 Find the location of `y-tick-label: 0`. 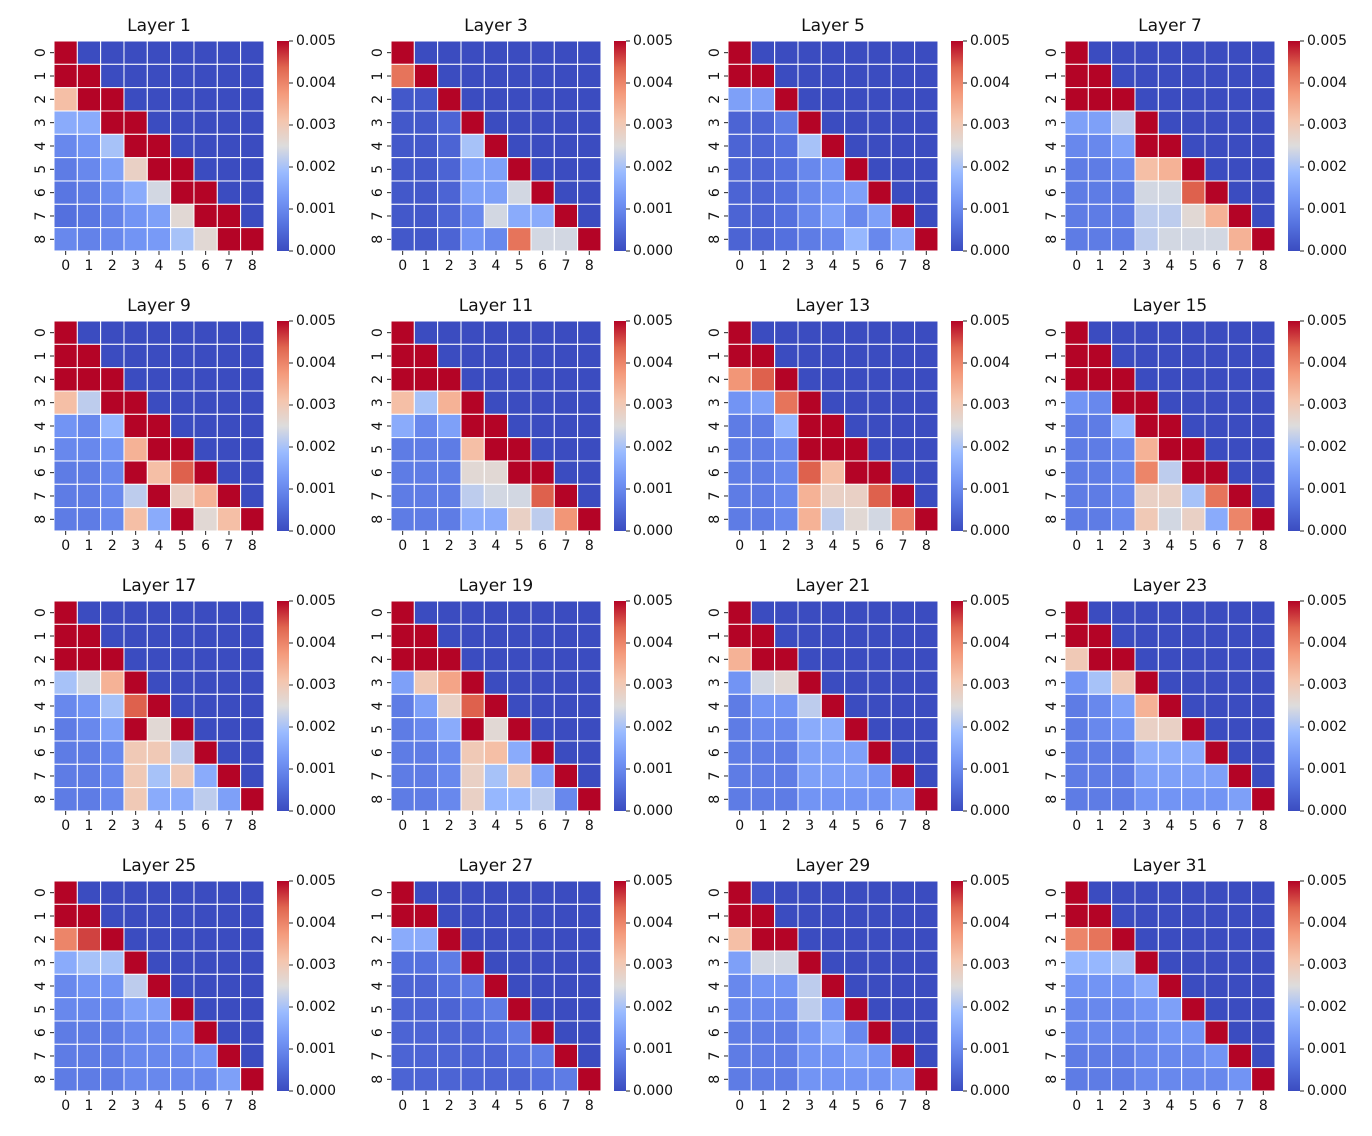

y-tick-label: 0 is located at coordinates (1052, 892).